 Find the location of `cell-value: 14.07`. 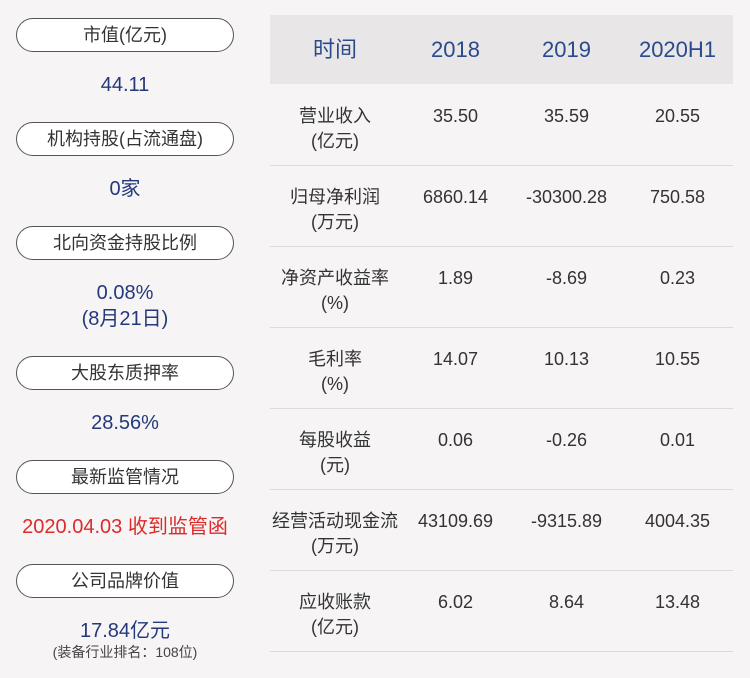

cell-value: 14.07 is located at coordinates (455, 359).